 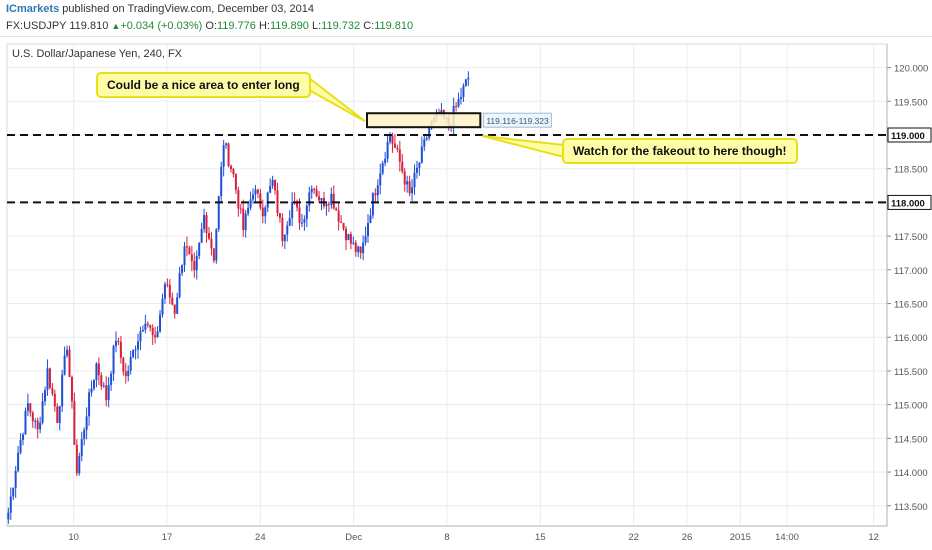 What do you see at coordinates (33, 9) in the screenshot?
I see `publisher-link: ICmarkets` at bounding box center [33, 9].